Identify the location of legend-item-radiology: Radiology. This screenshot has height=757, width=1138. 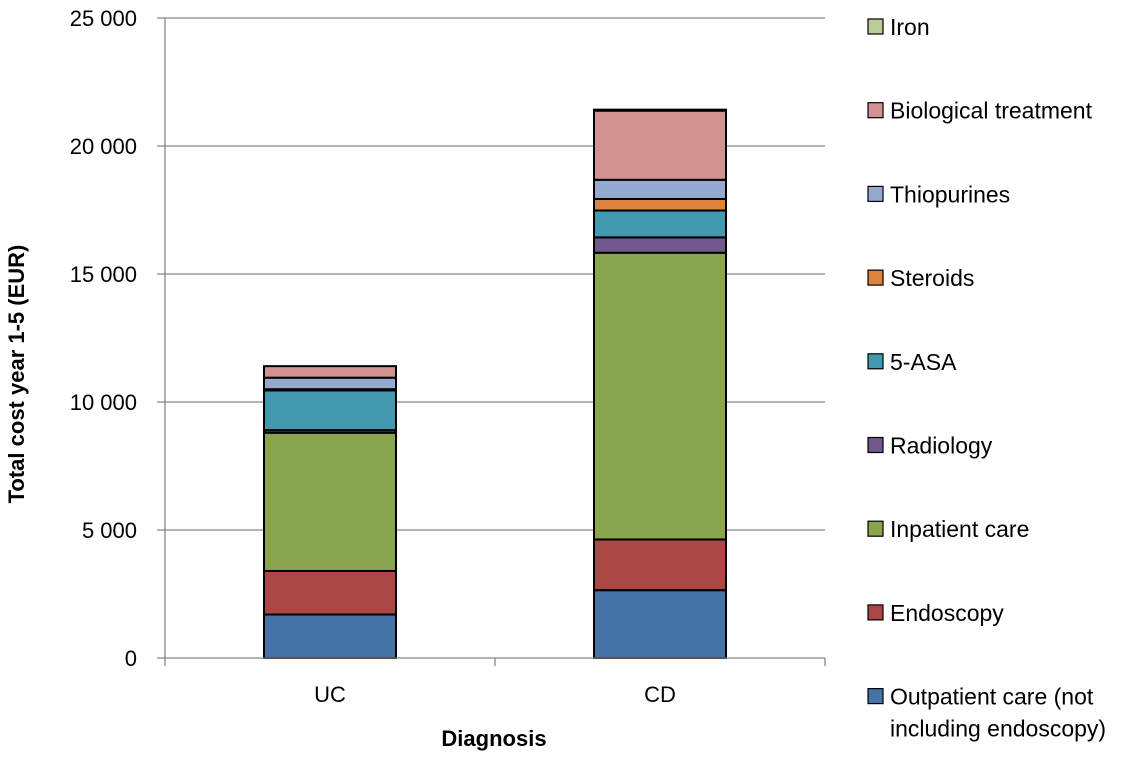
(930, 446).